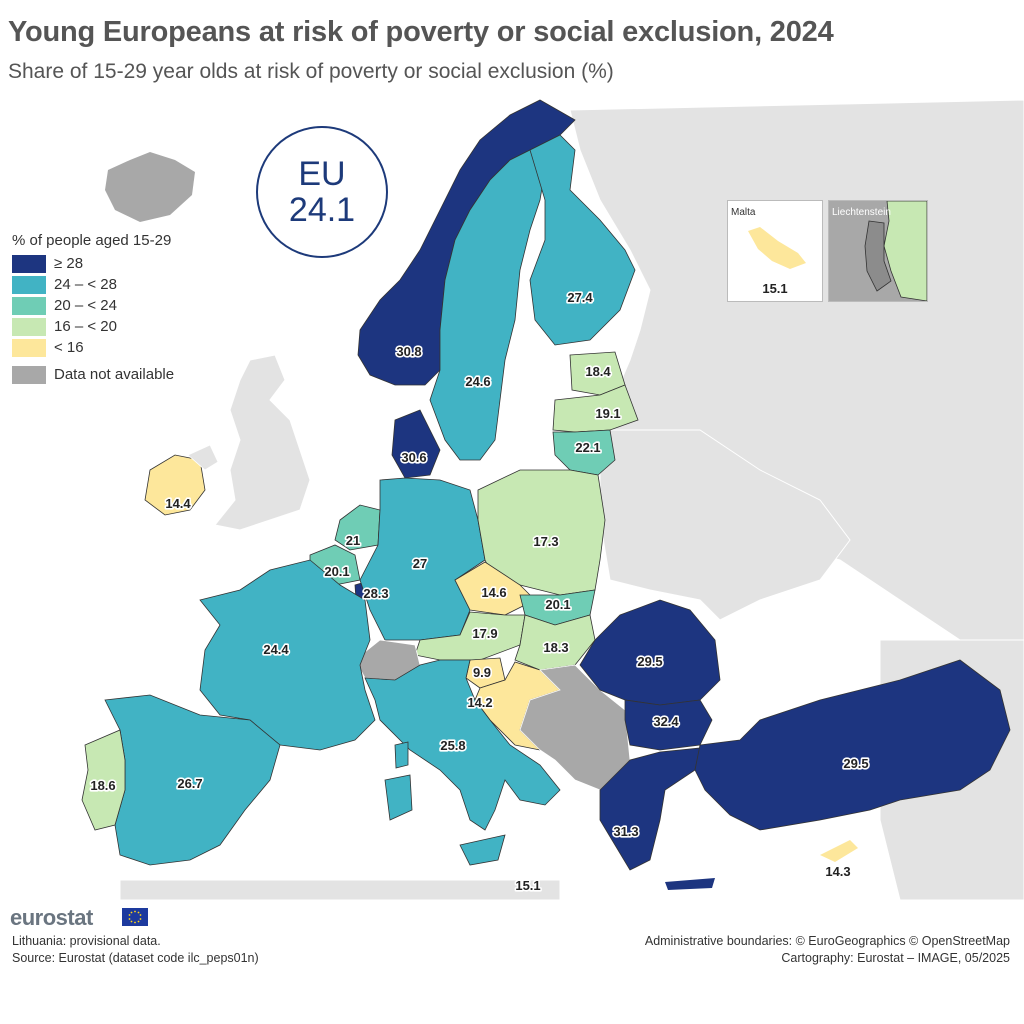 The width and height of the screenshot is (1024, 1024). What do you see at coordinates (102, 785) in the screenshot?
I see `label-portugal: 18.6` at bounding box center [102, 785].